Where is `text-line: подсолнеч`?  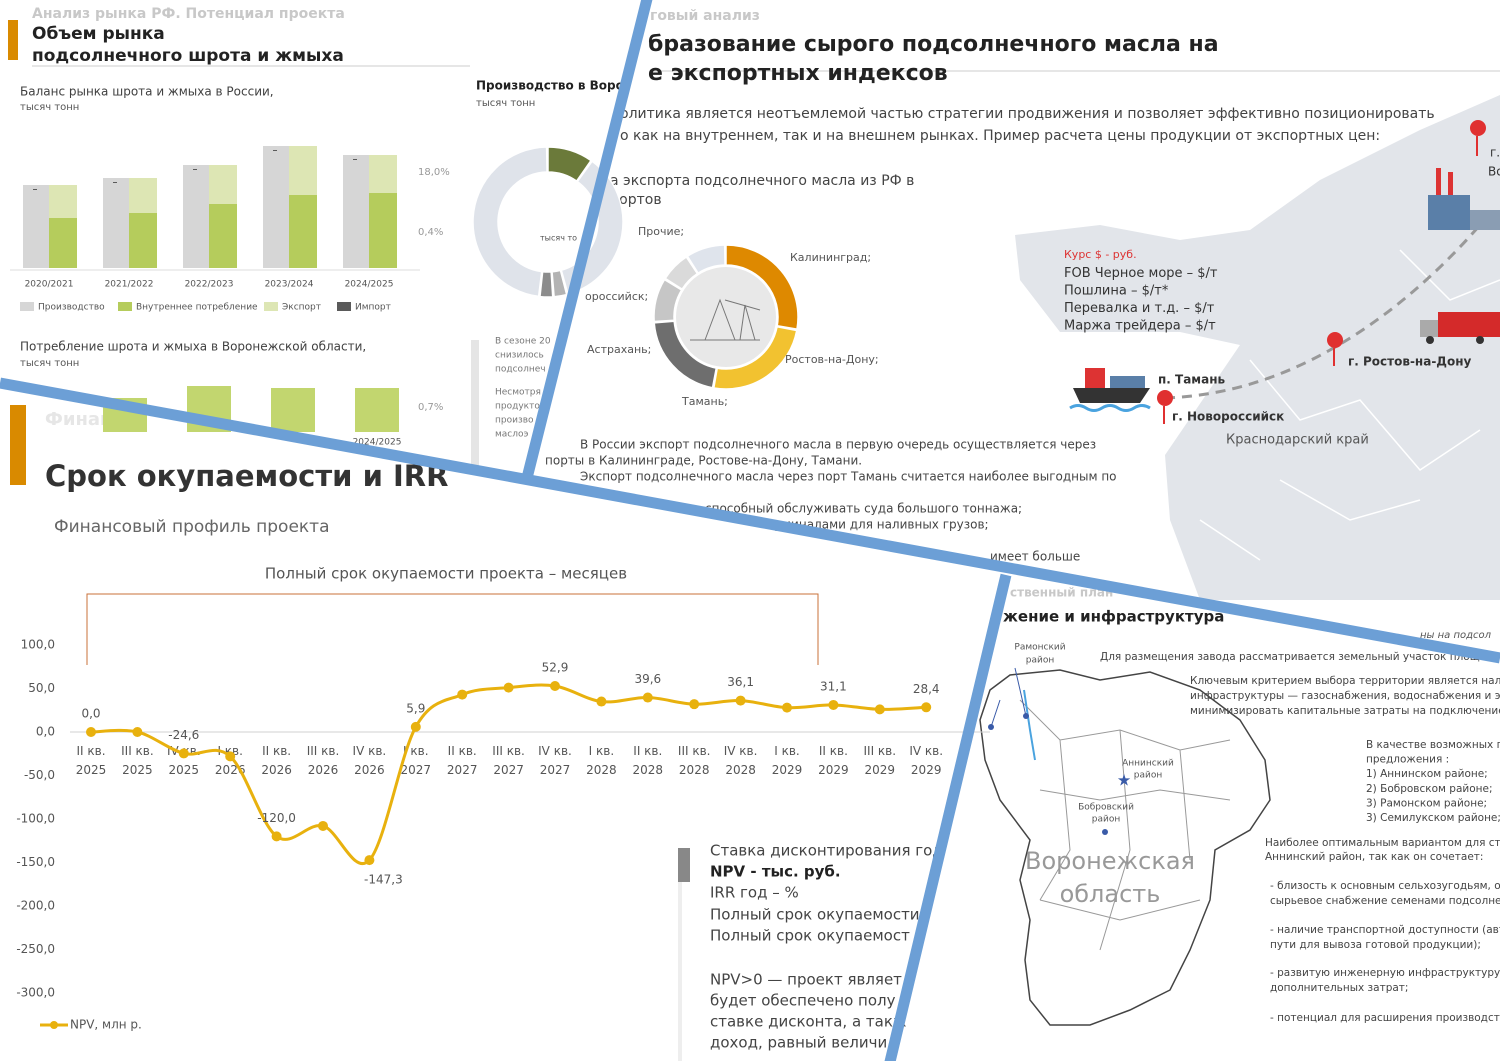
text-line: подсолнеч is located at coordinates (520, 370).